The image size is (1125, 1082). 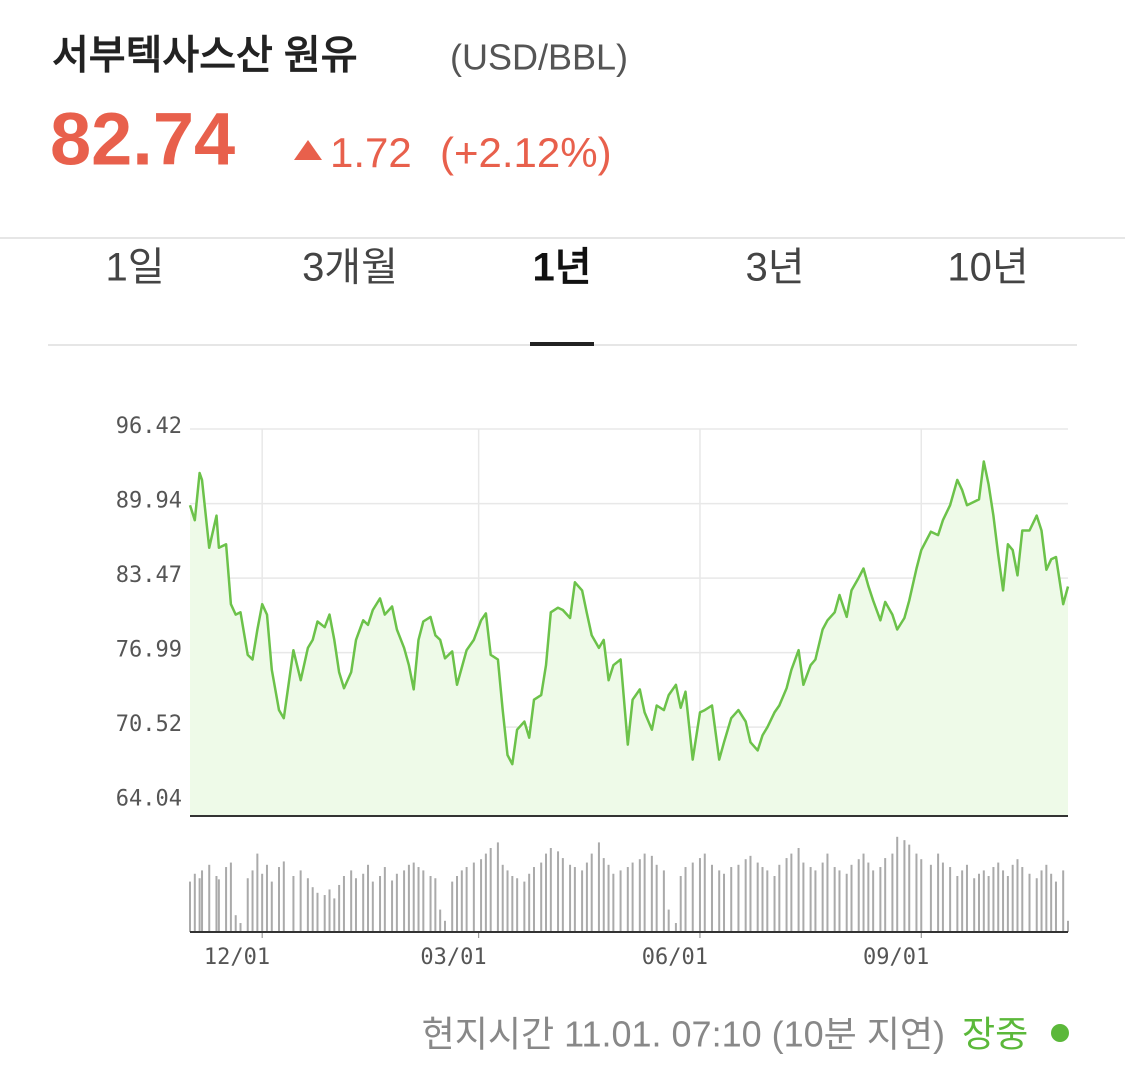 What do you see at coordinates (237, 957) in the screenshot?
I see `x-tick-label: 12/01` at bounding box center [237, 957].